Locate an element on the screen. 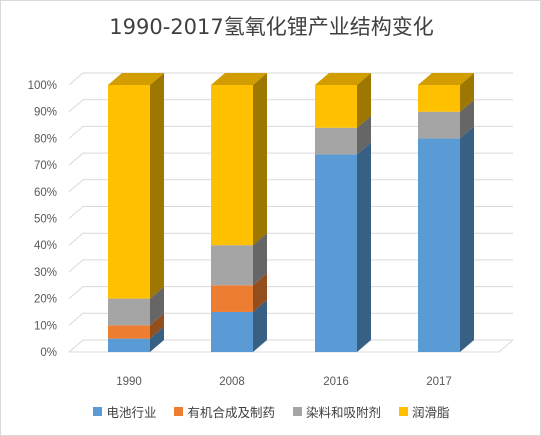 This screenshot has width=541, height=436. x-tick-label: 2016 is located at coordinates (336, 382).